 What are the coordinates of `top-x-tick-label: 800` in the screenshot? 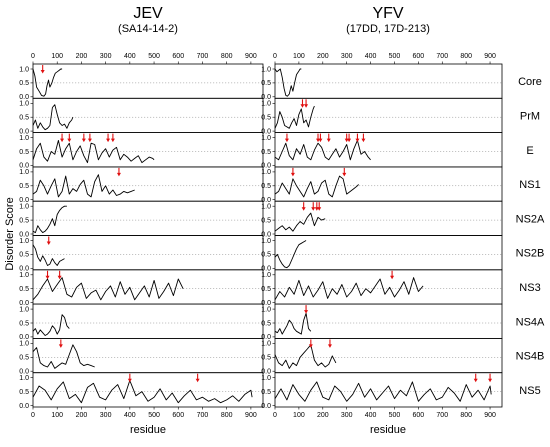 It's located at (466, 56).